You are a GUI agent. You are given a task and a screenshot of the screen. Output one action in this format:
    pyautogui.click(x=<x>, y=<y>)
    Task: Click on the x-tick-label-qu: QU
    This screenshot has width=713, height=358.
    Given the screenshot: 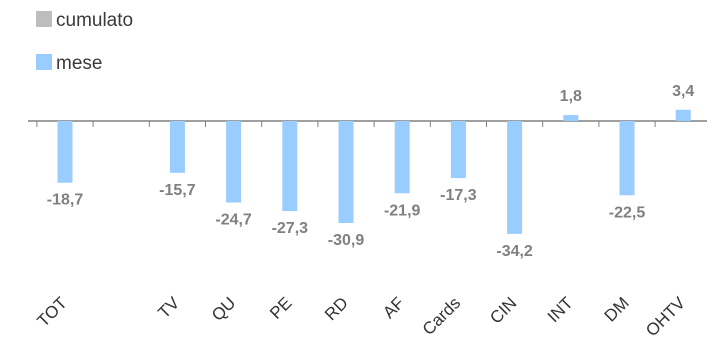 What is the action you would take?
    pyautogui.click(x=223, y=308)
    